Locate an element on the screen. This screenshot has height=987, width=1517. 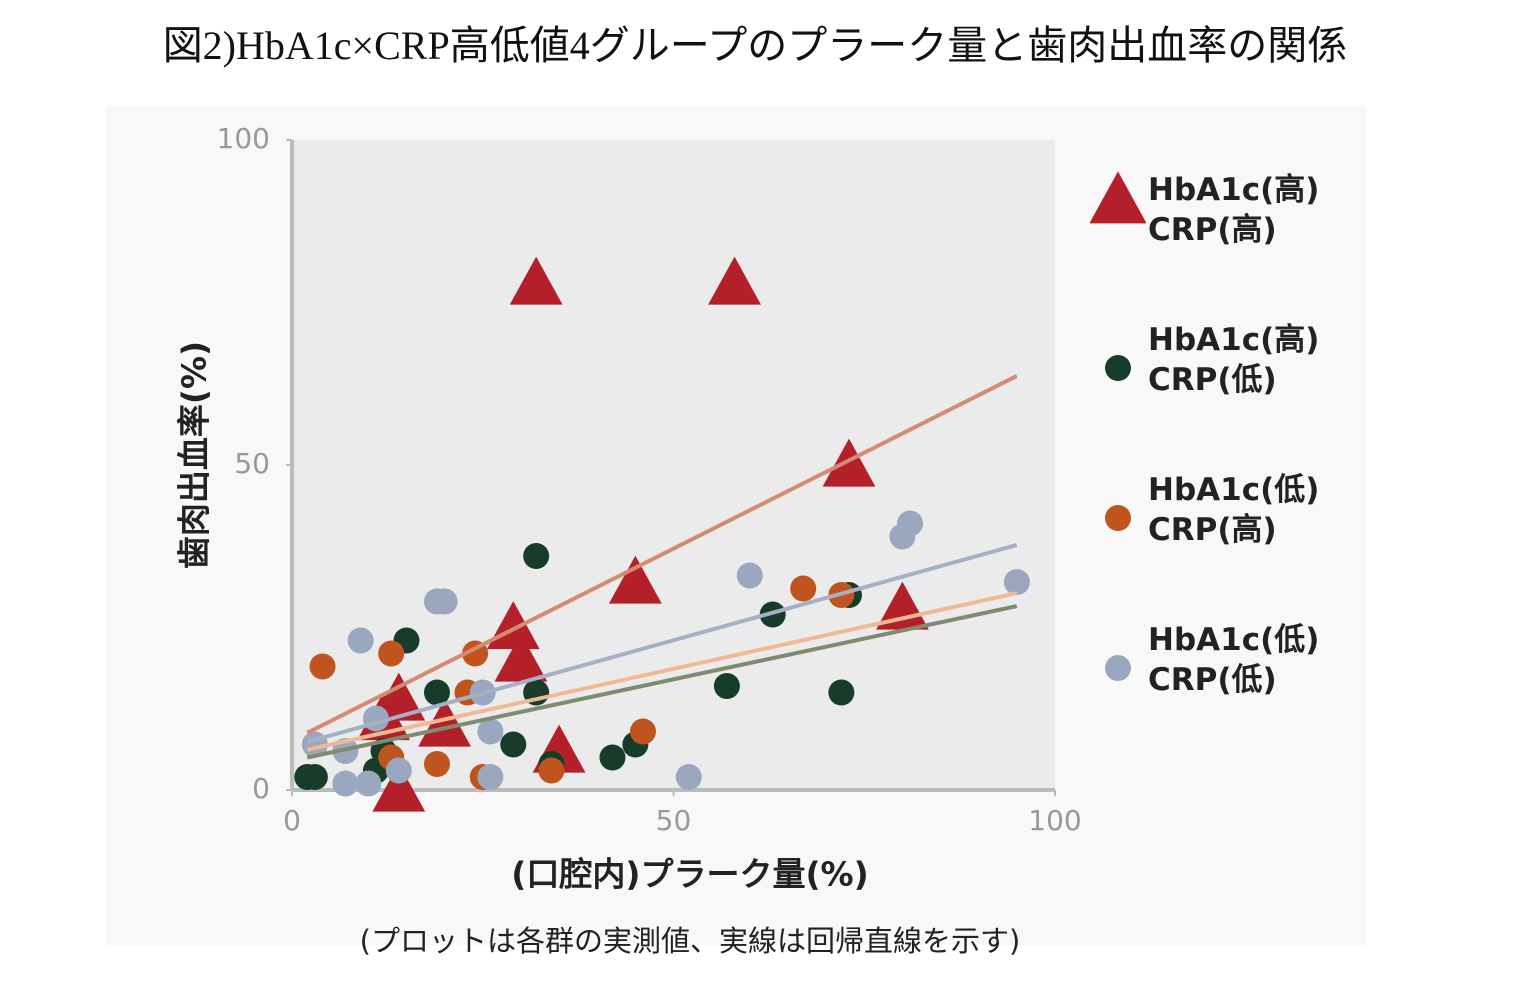
chart-title: 図2)HbA1c×CRP高低値4グループのプラーク量と歯肉出血率の関係 is located at coordinates (755, 45).